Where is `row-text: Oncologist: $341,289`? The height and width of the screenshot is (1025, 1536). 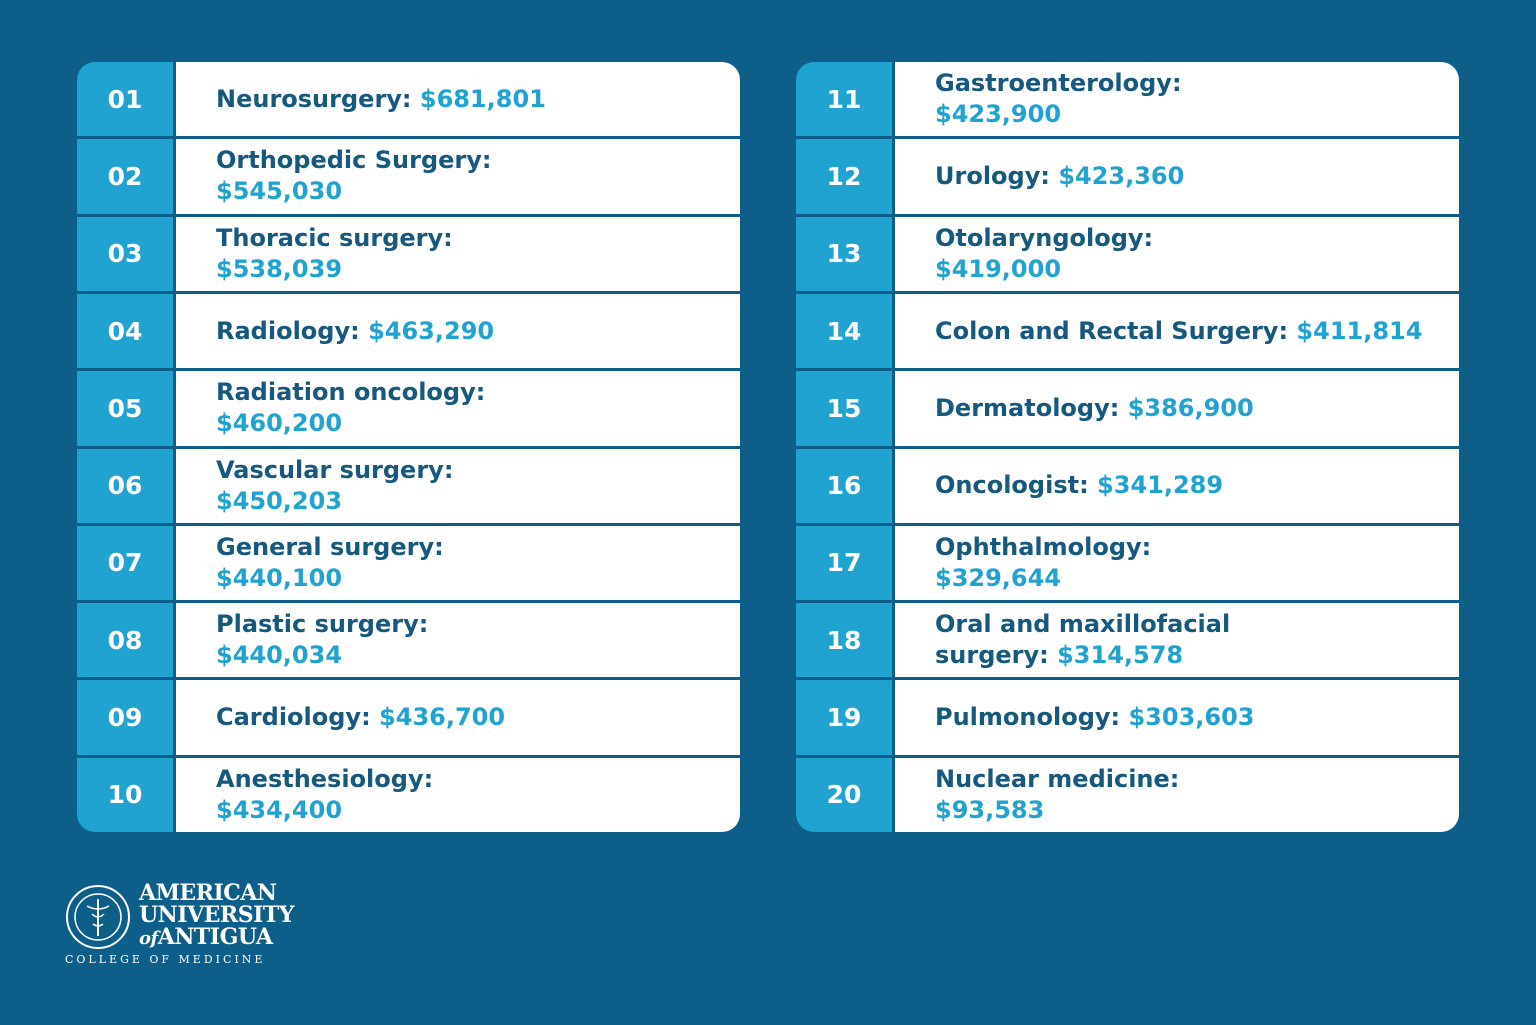 row-text: Oncologist: $341,289 is located at coordinates (1177, 485).